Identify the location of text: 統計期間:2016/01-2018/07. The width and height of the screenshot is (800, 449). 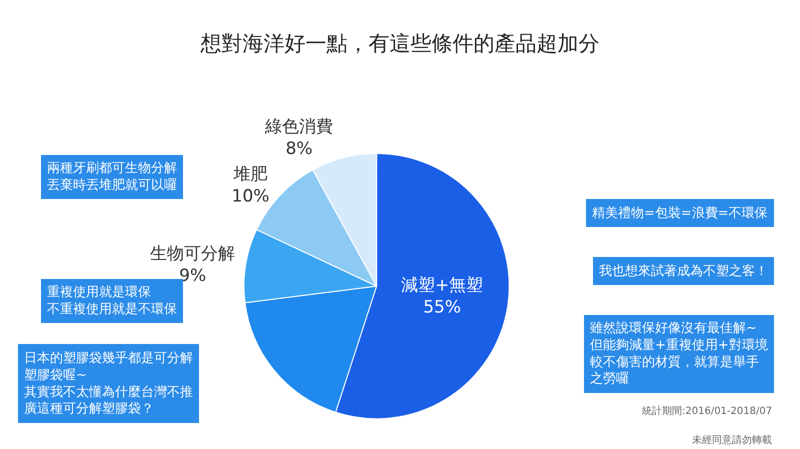
(707, 411).